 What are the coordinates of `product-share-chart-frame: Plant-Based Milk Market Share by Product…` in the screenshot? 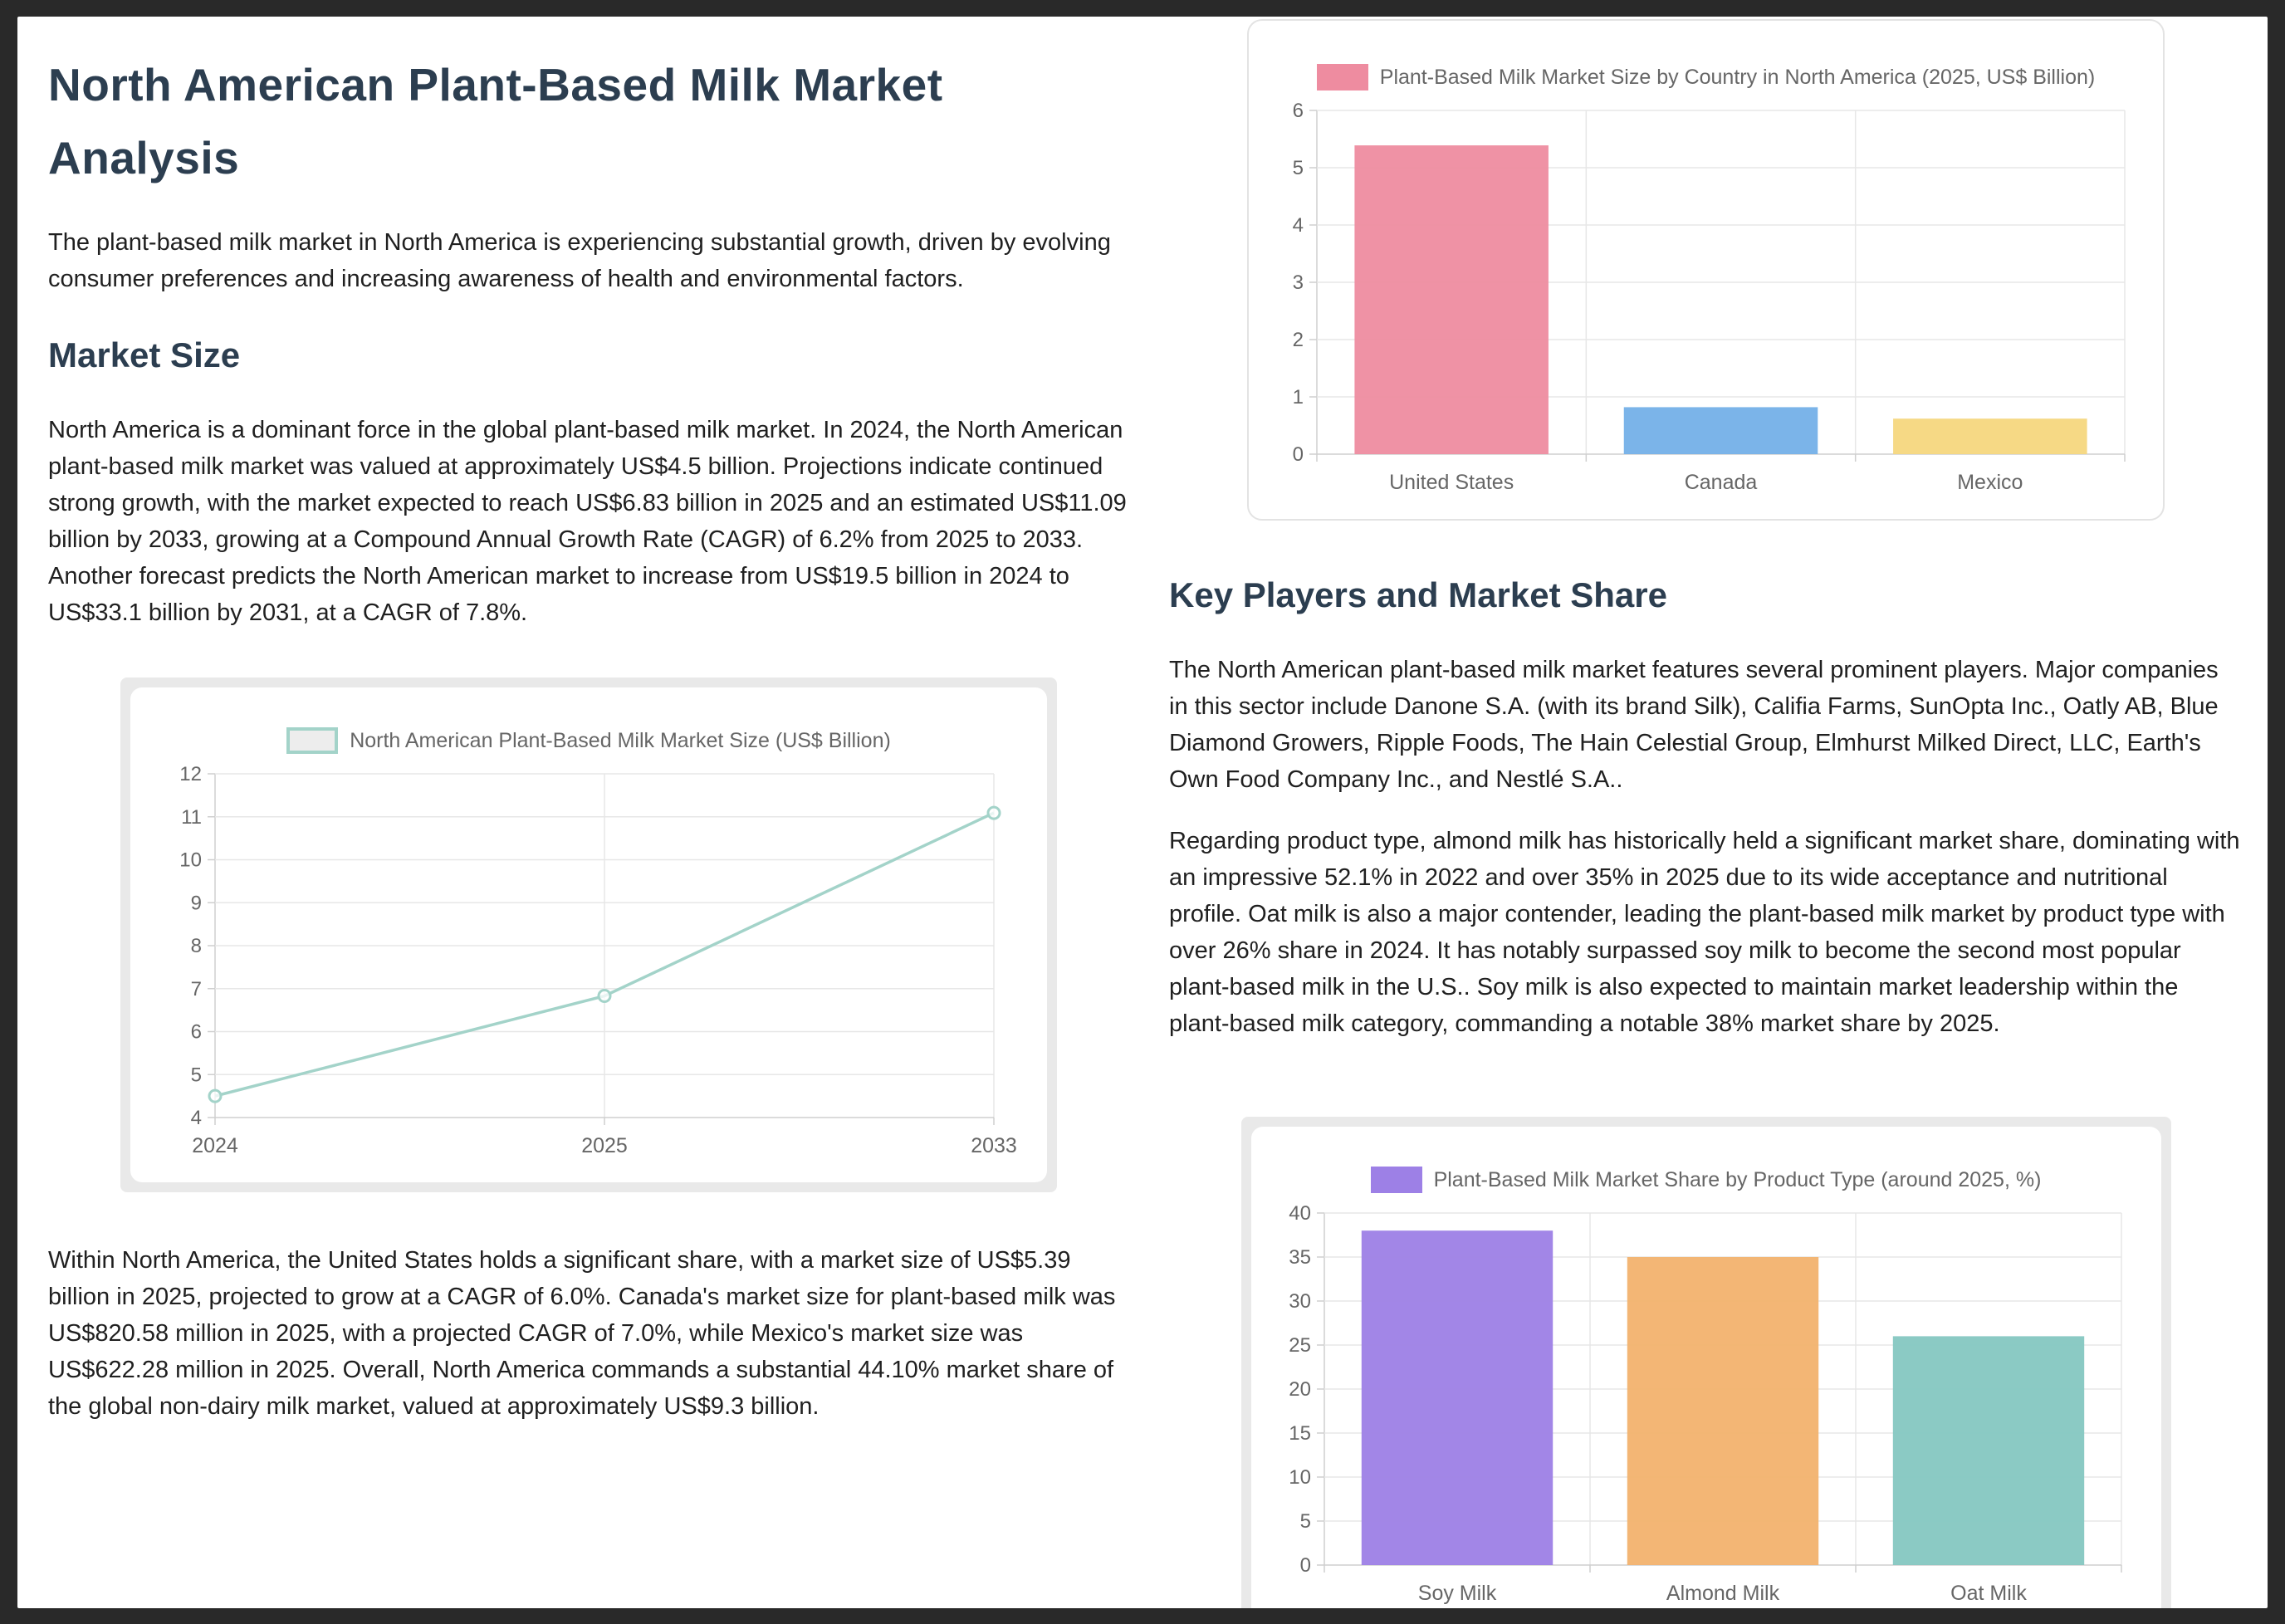 It's located at (1705, 1362).